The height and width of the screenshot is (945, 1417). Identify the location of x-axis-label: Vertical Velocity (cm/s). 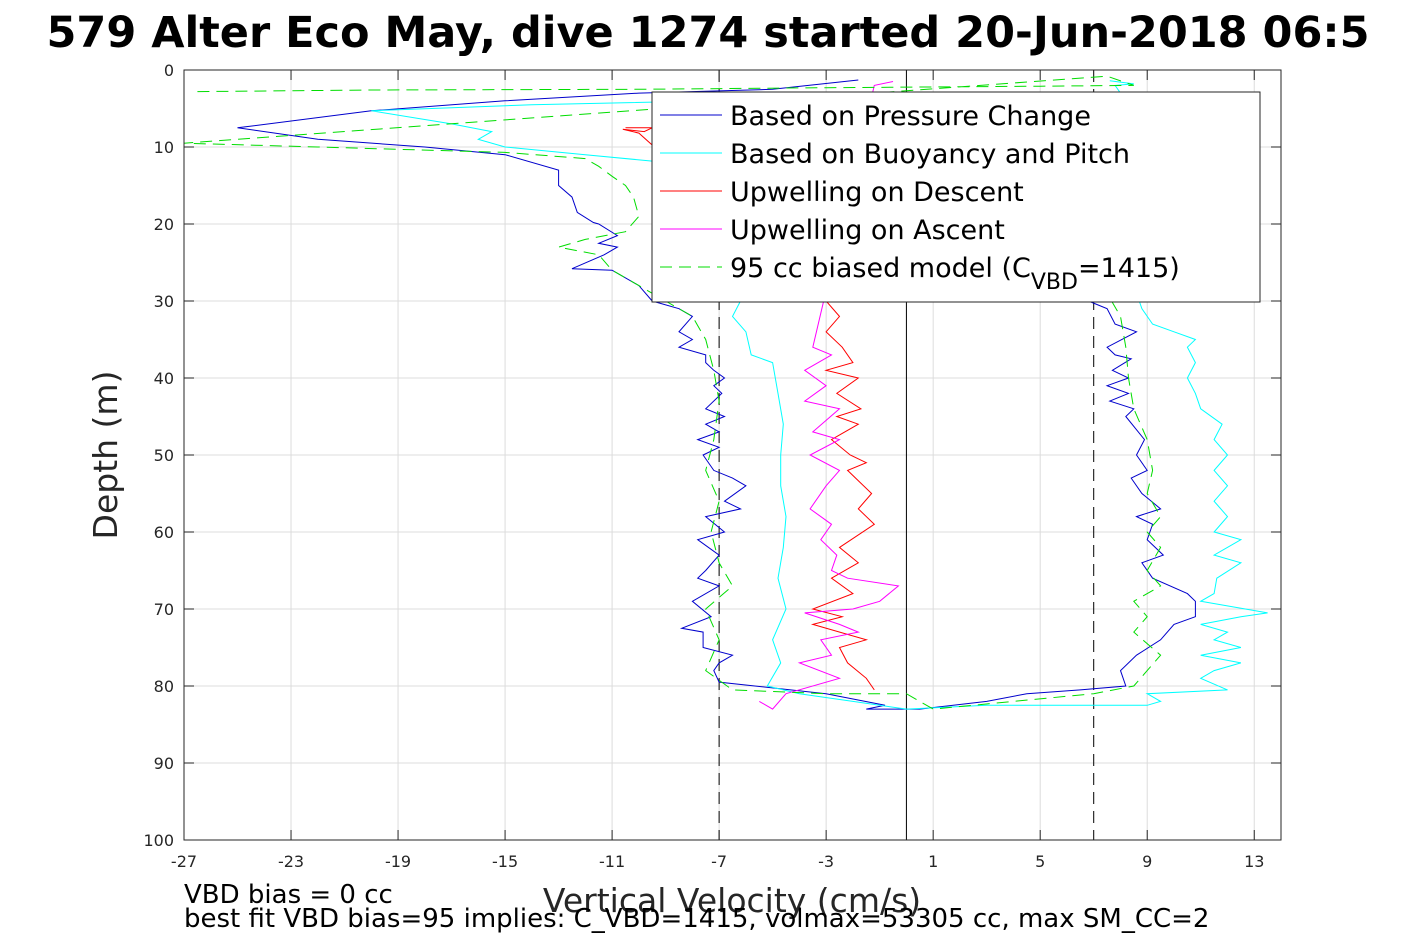
(732, 900).